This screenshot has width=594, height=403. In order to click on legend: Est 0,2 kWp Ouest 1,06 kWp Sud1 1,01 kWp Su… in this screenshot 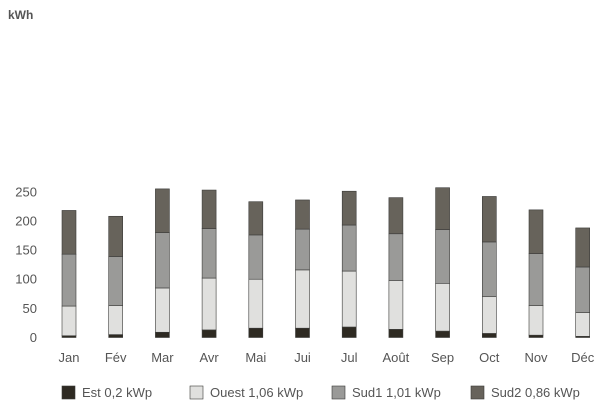, I will do `click(320, 392)`.